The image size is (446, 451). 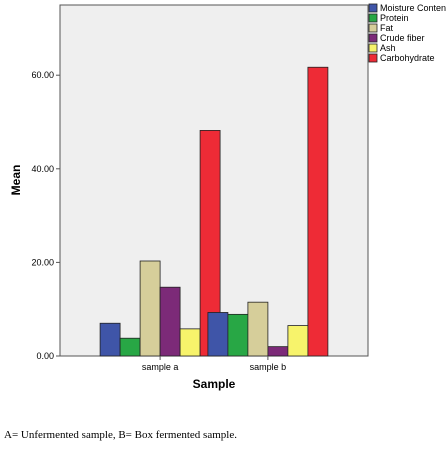 I want to click on bar-fat-sample-b, so click(x=258, y=329).